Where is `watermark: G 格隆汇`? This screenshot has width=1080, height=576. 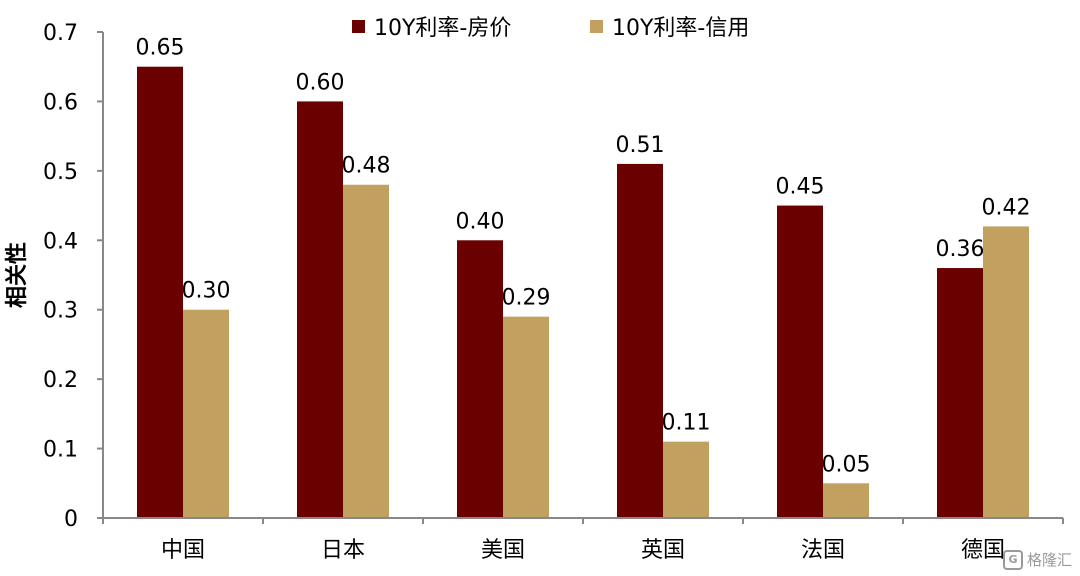
watermark: G 格隆汇 is located at coordinates (1037, 559).